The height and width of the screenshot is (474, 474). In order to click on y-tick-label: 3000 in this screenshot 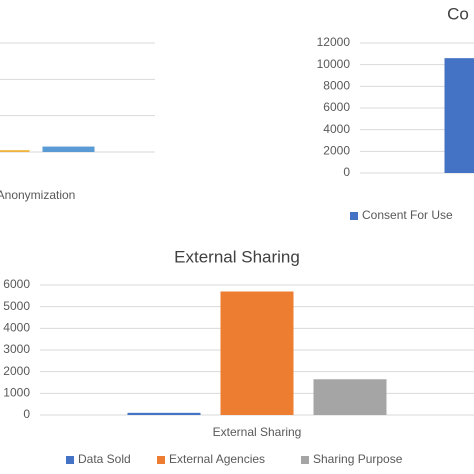, I will do `click(16, 349)`.